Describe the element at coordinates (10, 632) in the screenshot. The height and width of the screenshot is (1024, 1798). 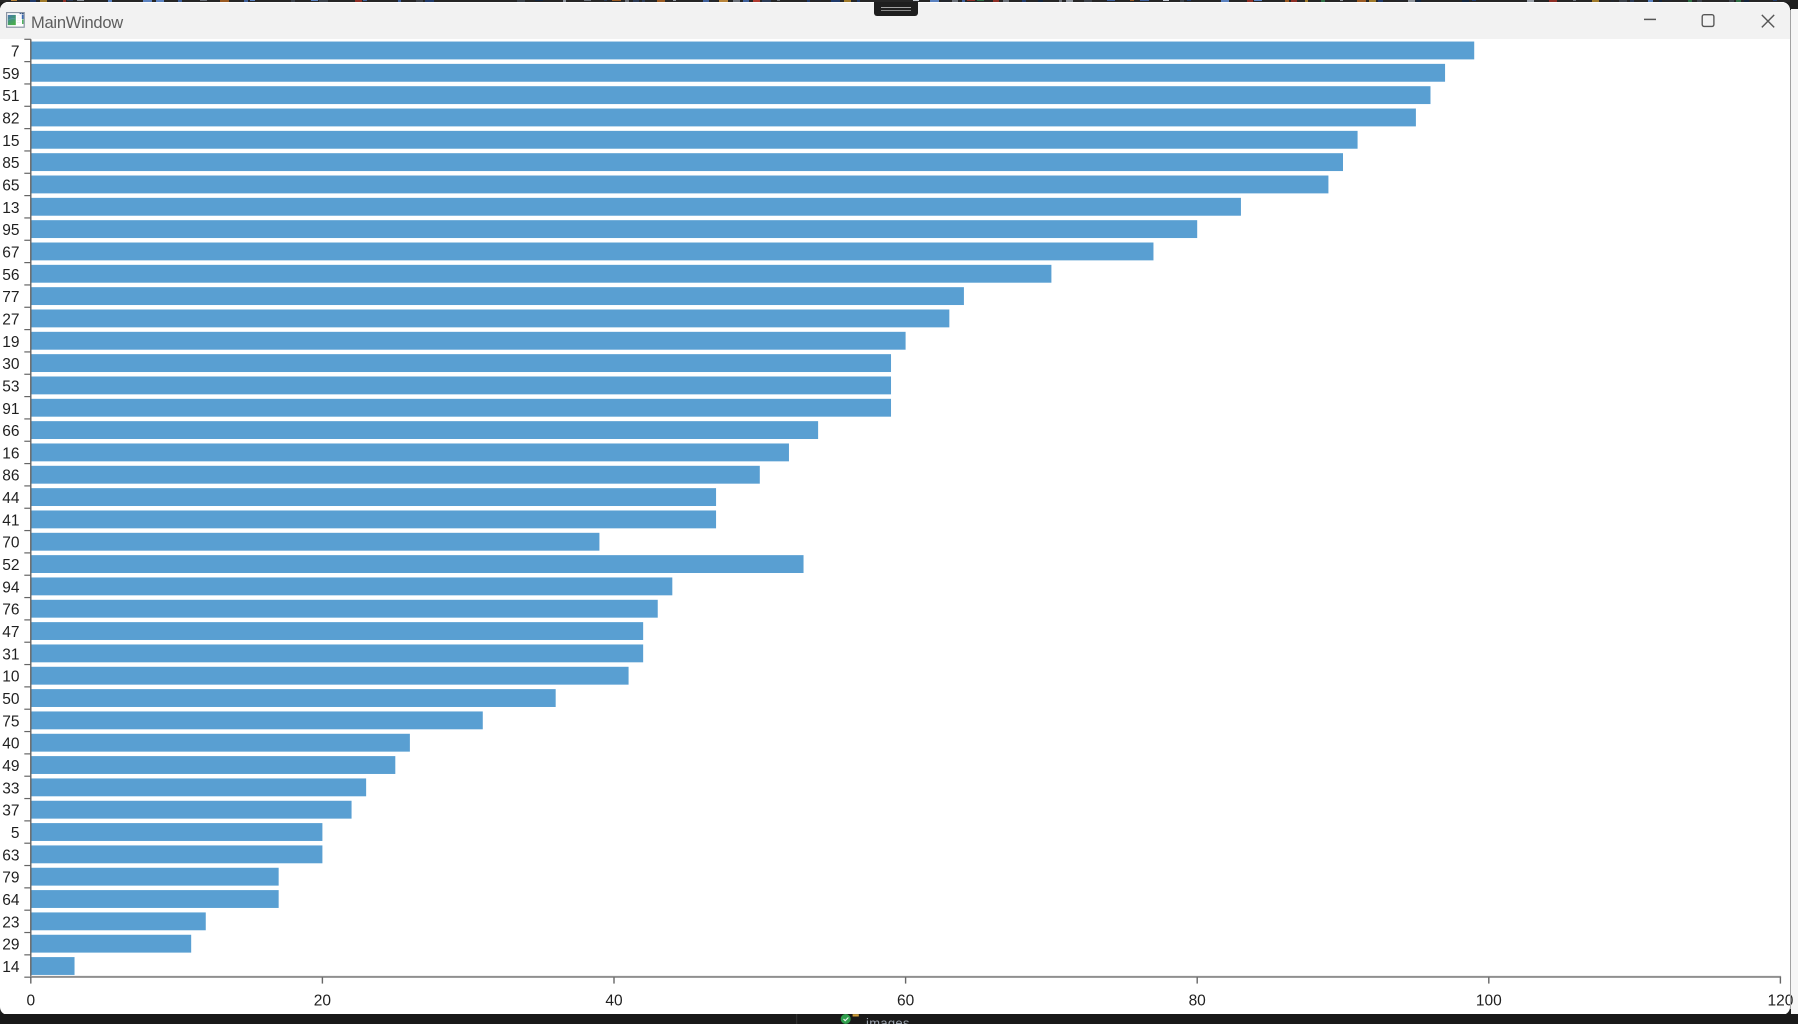
I see `svg-text: 47` at that location.